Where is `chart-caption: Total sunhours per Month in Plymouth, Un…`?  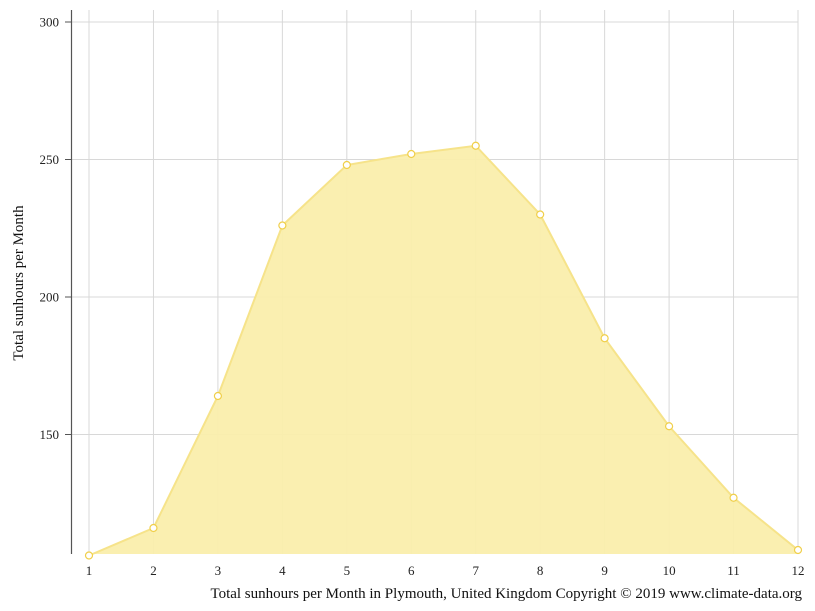
chart-caption: Total sunhours per Month in Plymouth, Un… is located at coordinates (506, 594).